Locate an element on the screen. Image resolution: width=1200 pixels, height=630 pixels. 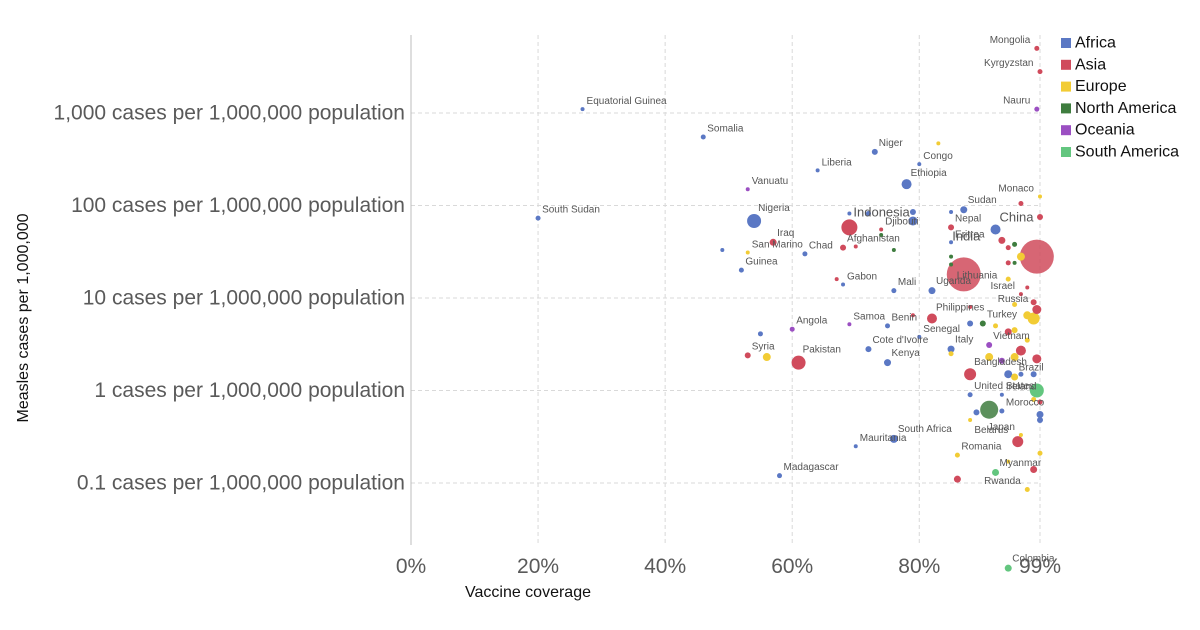
legend-item: North America is located at coordinates (1125, 108).